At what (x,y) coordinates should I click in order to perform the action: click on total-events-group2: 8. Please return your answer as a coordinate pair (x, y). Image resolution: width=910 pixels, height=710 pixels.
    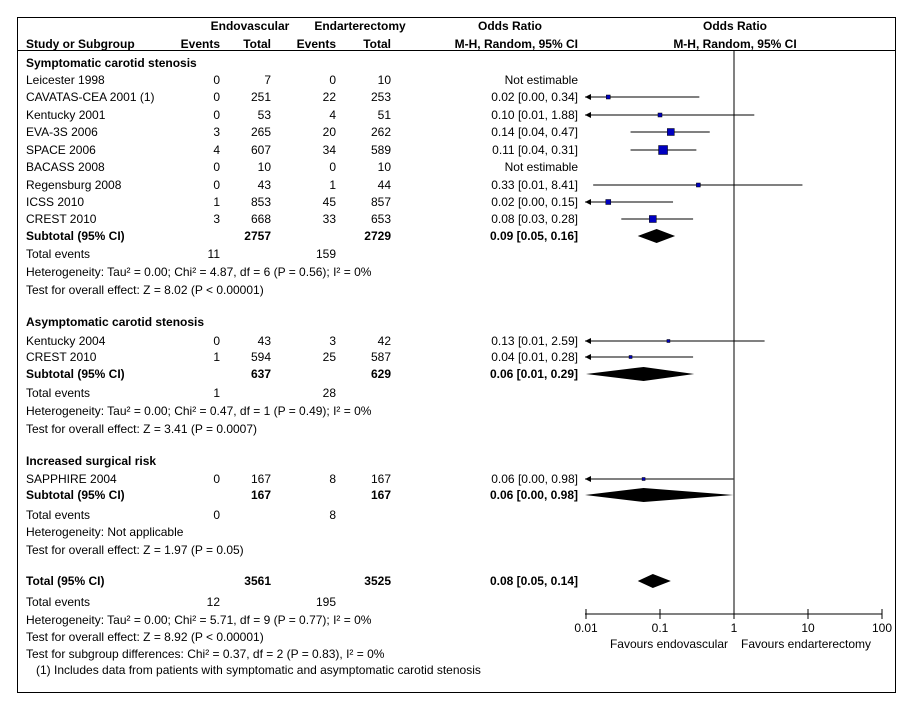
    Looking at the image, I should click on (332, 515).